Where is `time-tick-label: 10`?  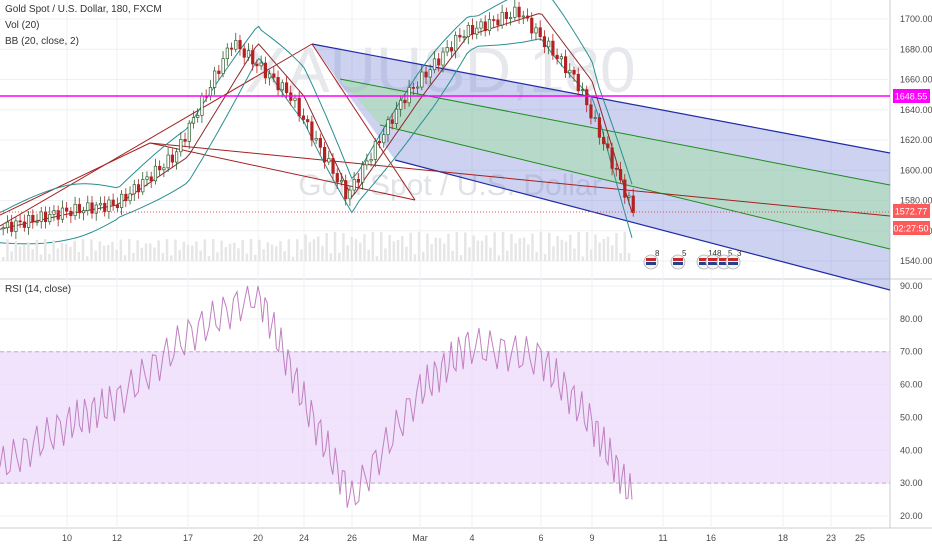 time-tick-label: 10 is located at coordinates (67, 538).